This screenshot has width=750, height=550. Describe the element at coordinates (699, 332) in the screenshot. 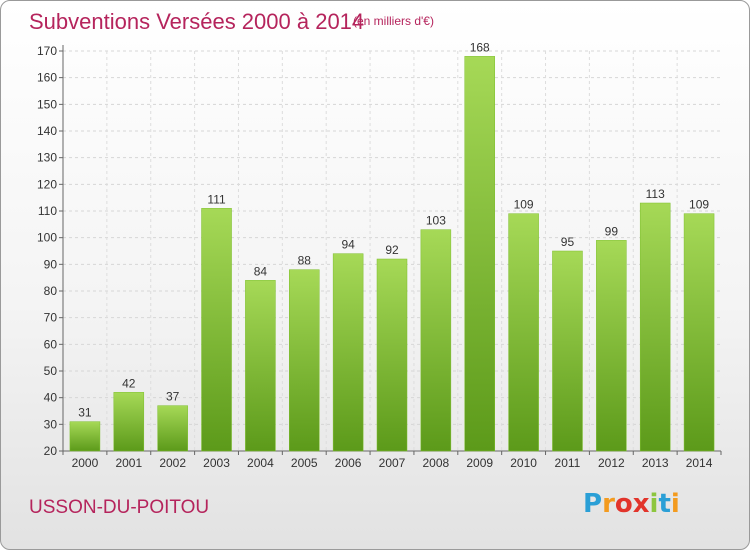

I see `bar-2014` at that location.